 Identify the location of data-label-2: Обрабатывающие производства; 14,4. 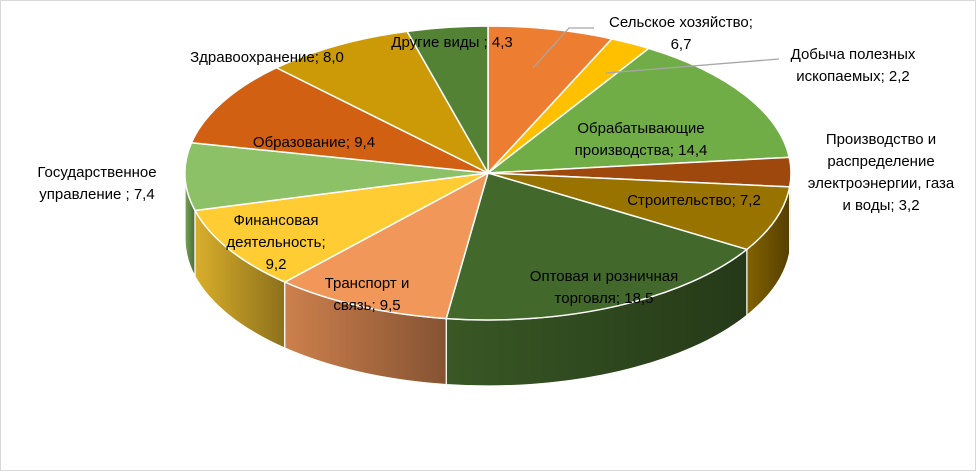
(641, 139).